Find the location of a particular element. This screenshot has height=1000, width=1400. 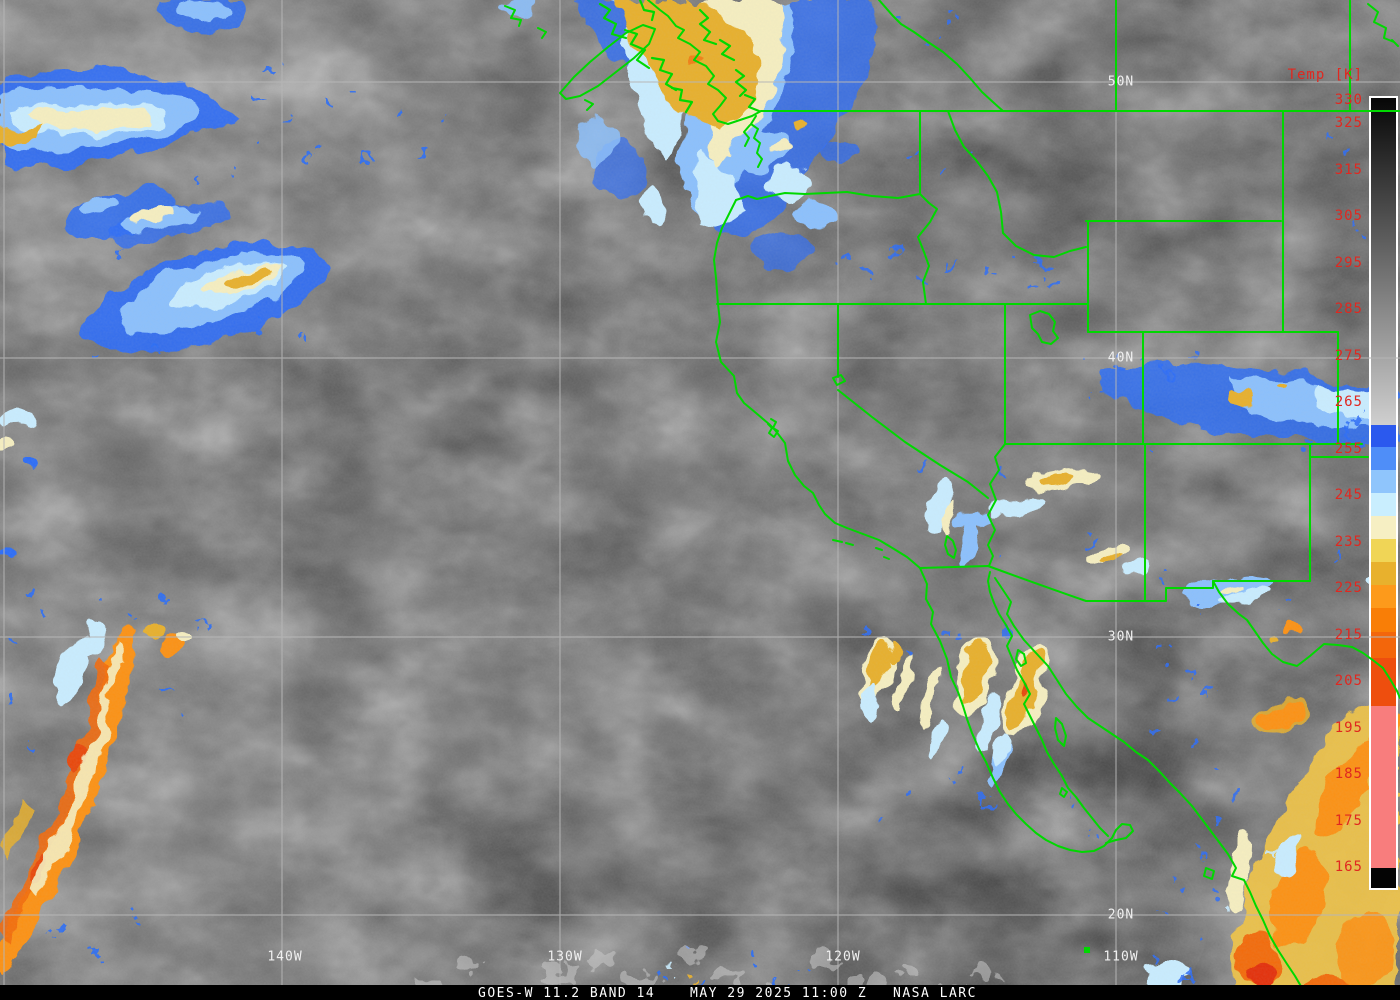

caption-credit: NASA LARC is located at coordinates (935, 993).